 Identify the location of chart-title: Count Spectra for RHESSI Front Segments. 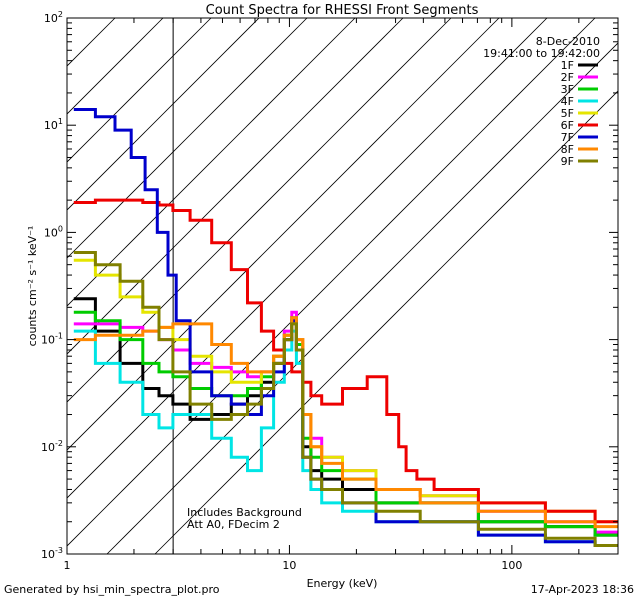
(342, 10).